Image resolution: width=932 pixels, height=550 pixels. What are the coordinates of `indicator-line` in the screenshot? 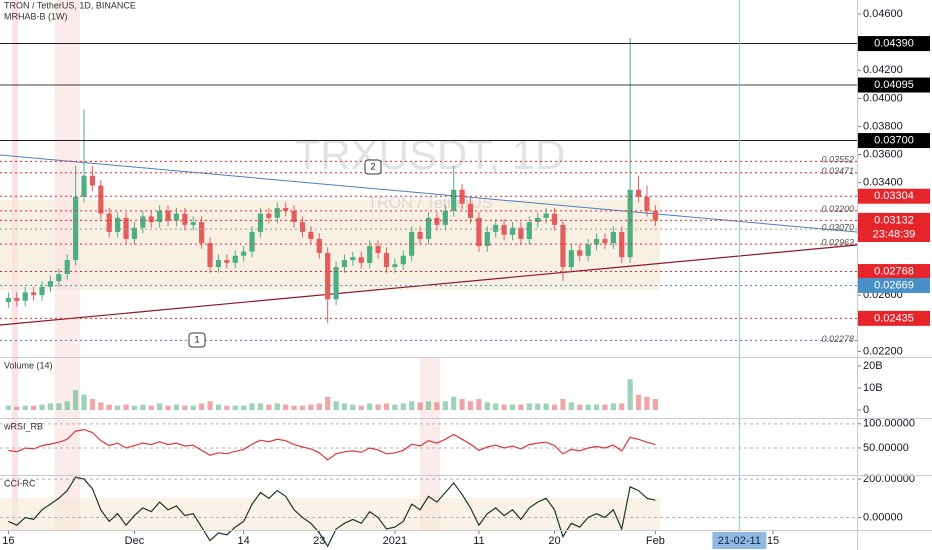 It's located at (332, 512).